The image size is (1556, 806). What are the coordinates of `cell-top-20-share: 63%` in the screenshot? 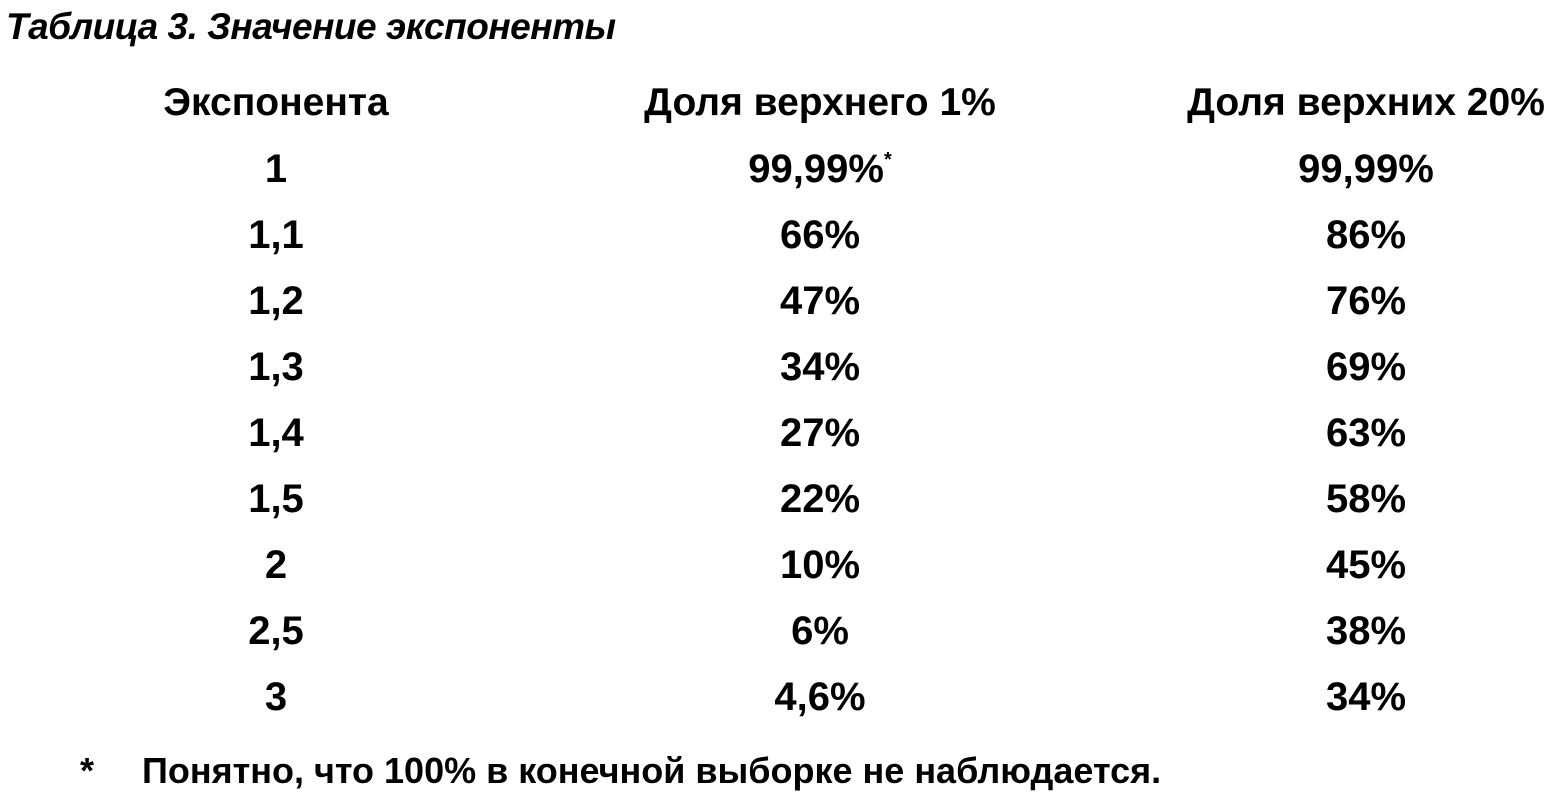 It's located at (1366, 433).